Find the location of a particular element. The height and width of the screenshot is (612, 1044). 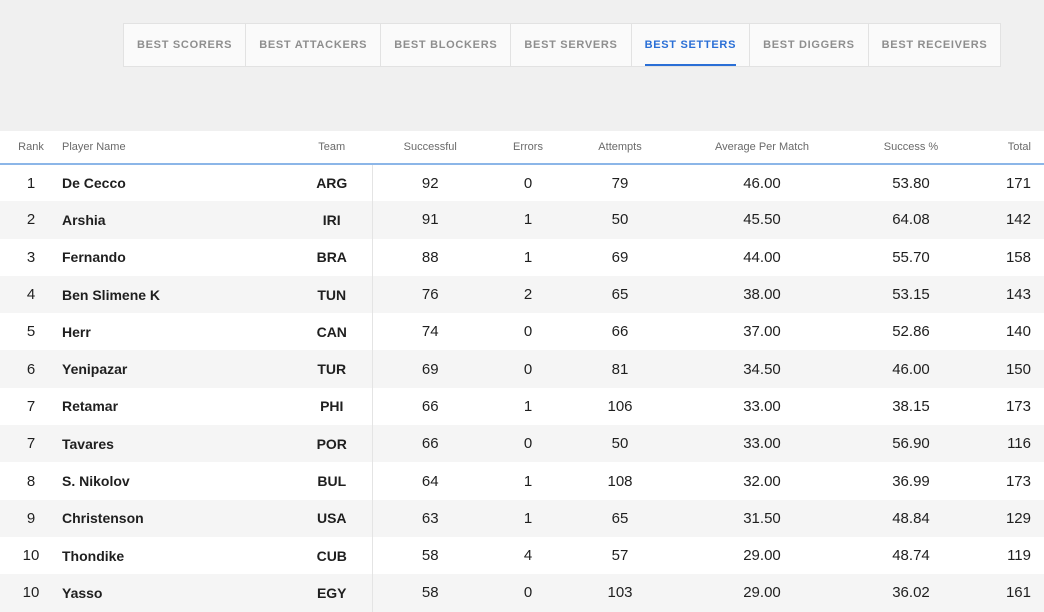

cell-total: 143 is located at coordinates (1007, 294).